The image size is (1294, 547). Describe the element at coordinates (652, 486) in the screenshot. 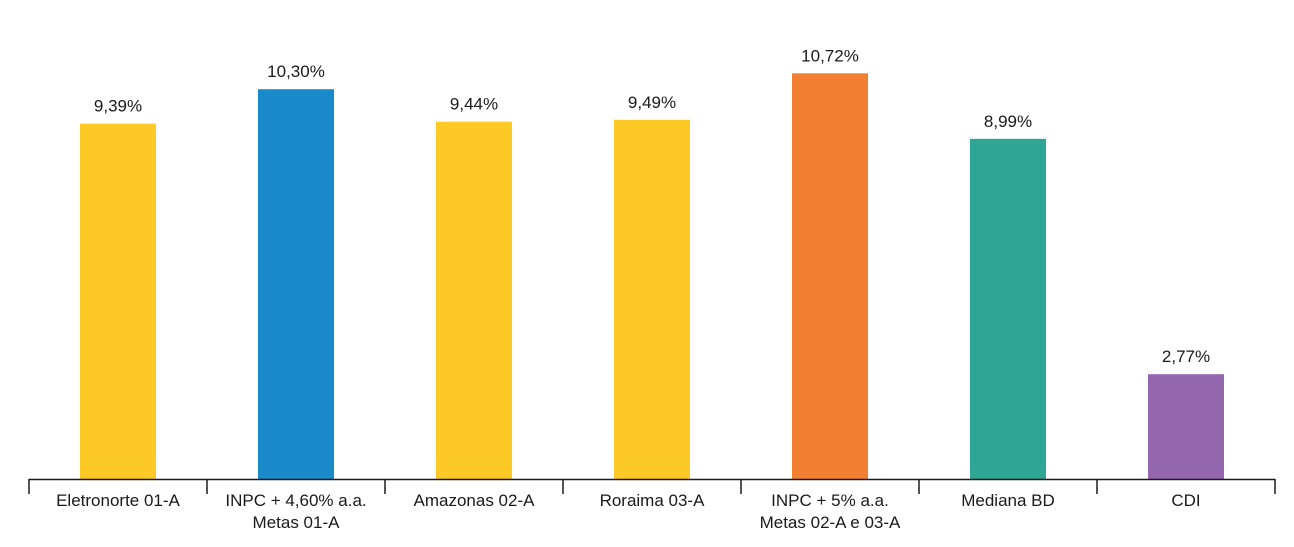

I see `x-axis` at that location.